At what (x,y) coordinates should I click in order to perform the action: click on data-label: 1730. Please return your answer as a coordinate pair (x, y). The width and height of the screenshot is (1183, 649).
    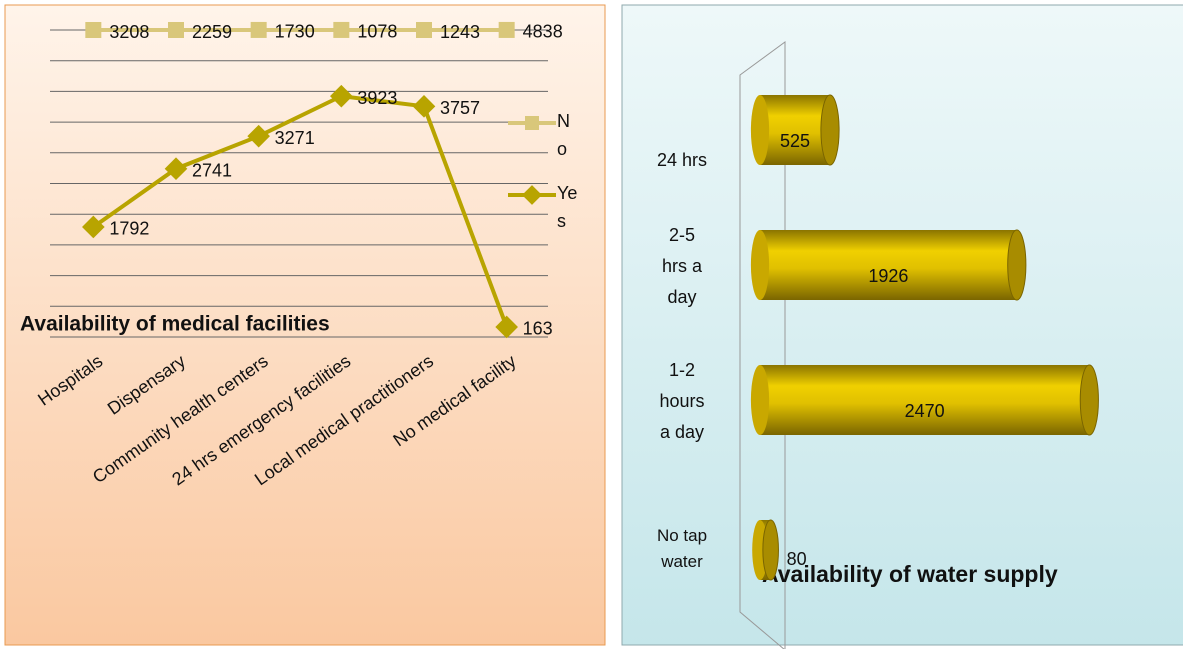
    Looking at the image, I should click on (295, 32).